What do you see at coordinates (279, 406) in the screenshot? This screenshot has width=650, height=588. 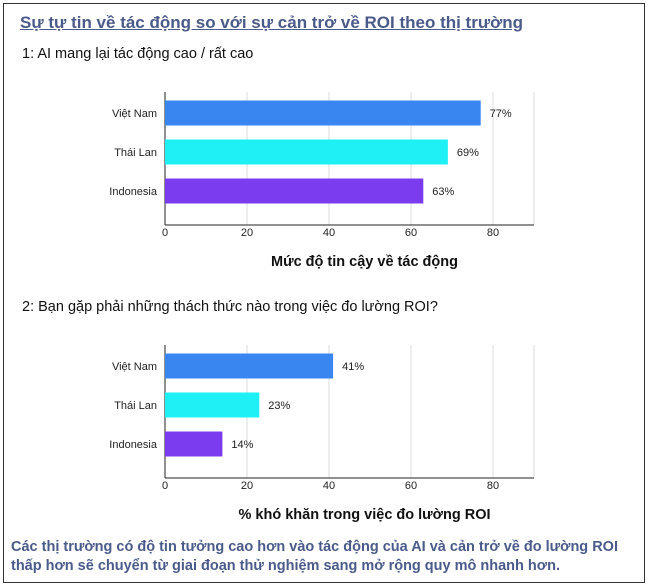 I see `data-label: 23%` at bounding box center [279, 406].